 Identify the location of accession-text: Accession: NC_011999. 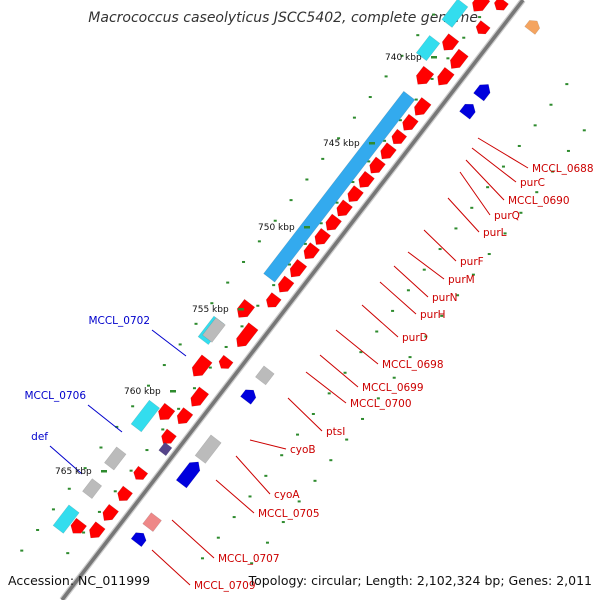
(79, 580).